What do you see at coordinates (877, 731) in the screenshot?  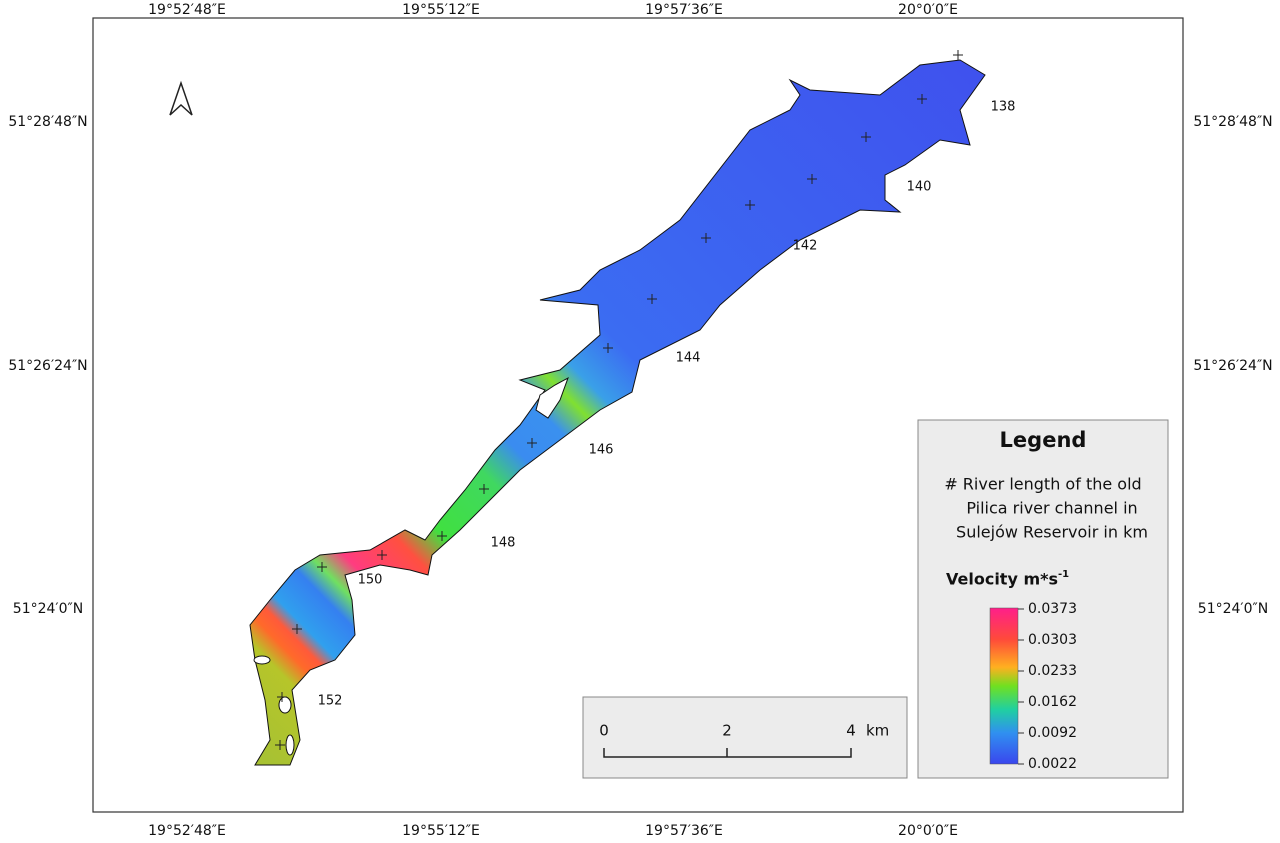 I see `scale-unit: km` at bounding box center [877, 731].